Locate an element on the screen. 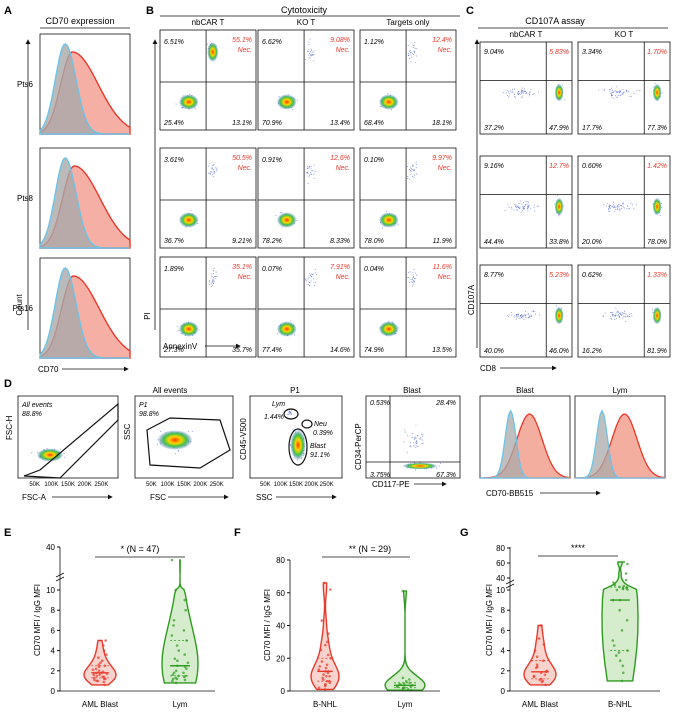 The image size is (676, 714). panel-a-histograms: Pts6 Pts8 Pts16 is located at coordinates (72, 196).